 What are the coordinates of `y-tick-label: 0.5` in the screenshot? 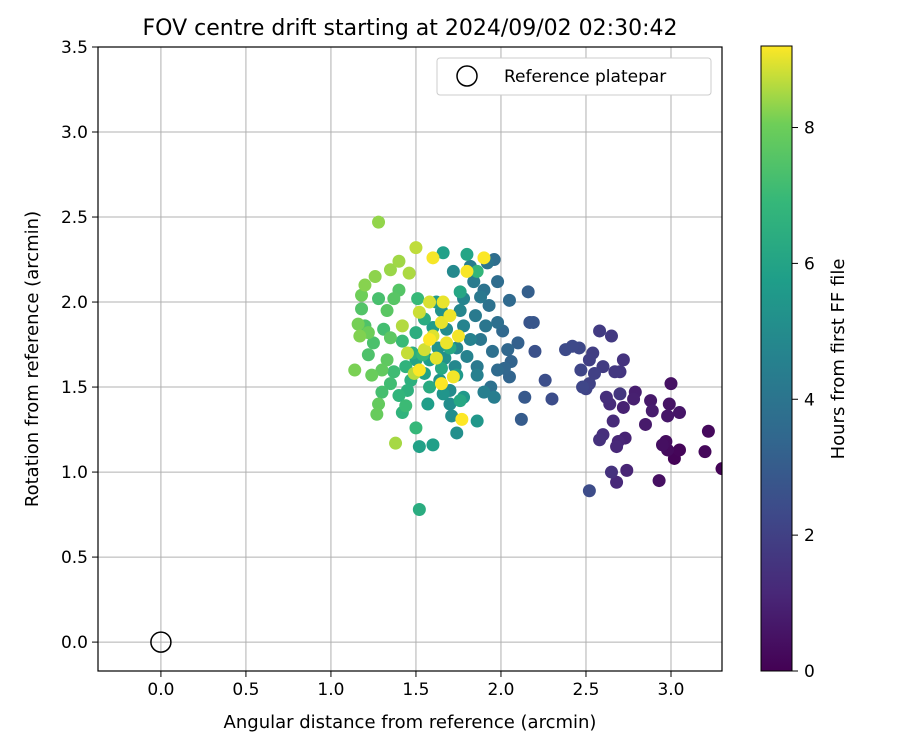 It's located at (74, 558).